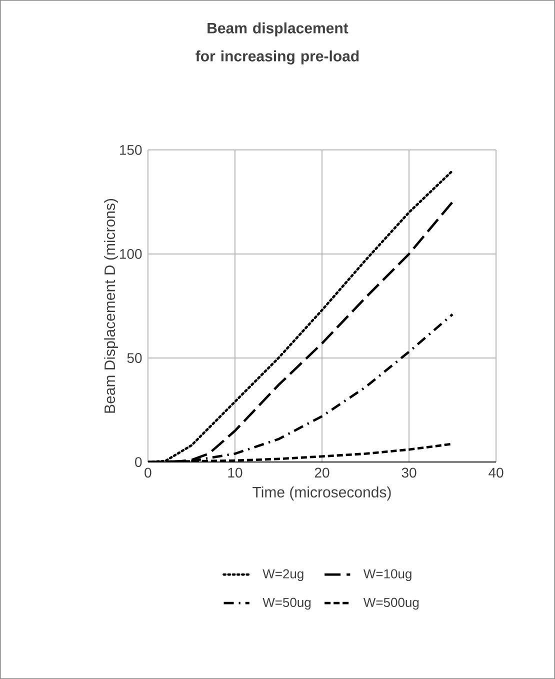  Describe the element at coordinates (277, 43) in the screenshot. I see `chart-title: Beam displacement for increasing pre-load` at that location.